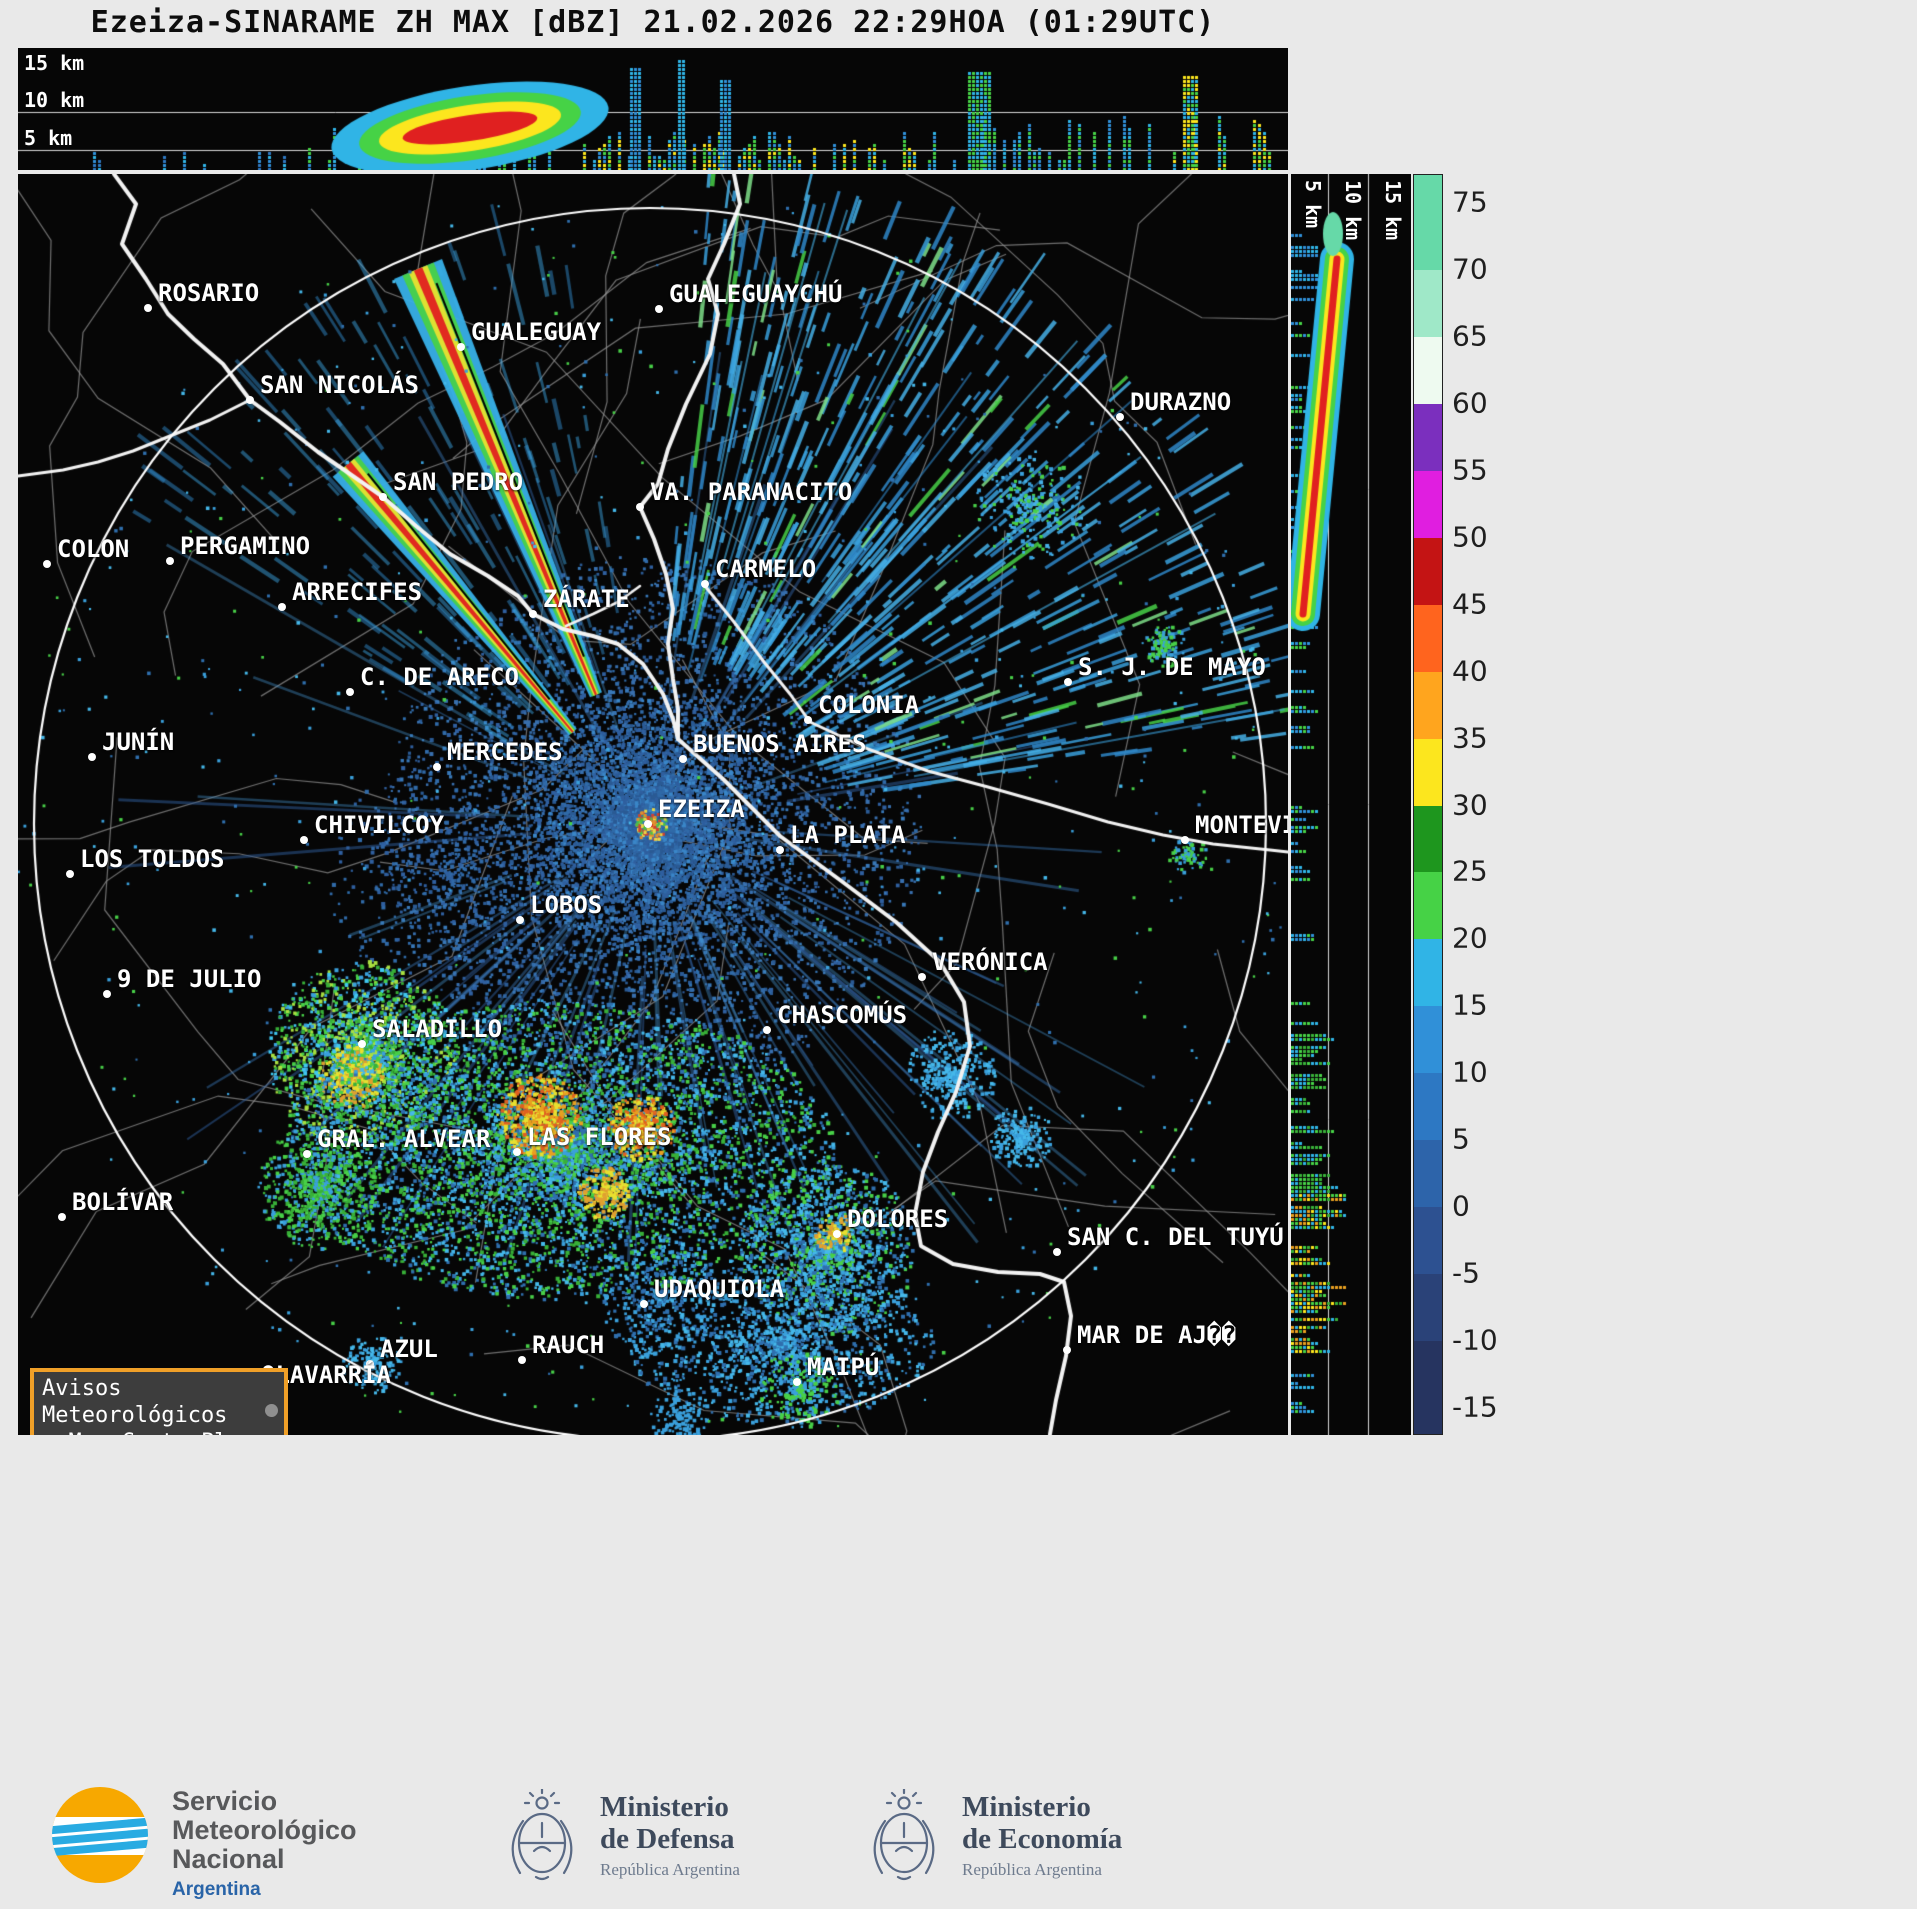  Describe the element at coordinates (756, 294) in the screenshot. I see `city-label: GUALEGUAYCHÚ` at that location.